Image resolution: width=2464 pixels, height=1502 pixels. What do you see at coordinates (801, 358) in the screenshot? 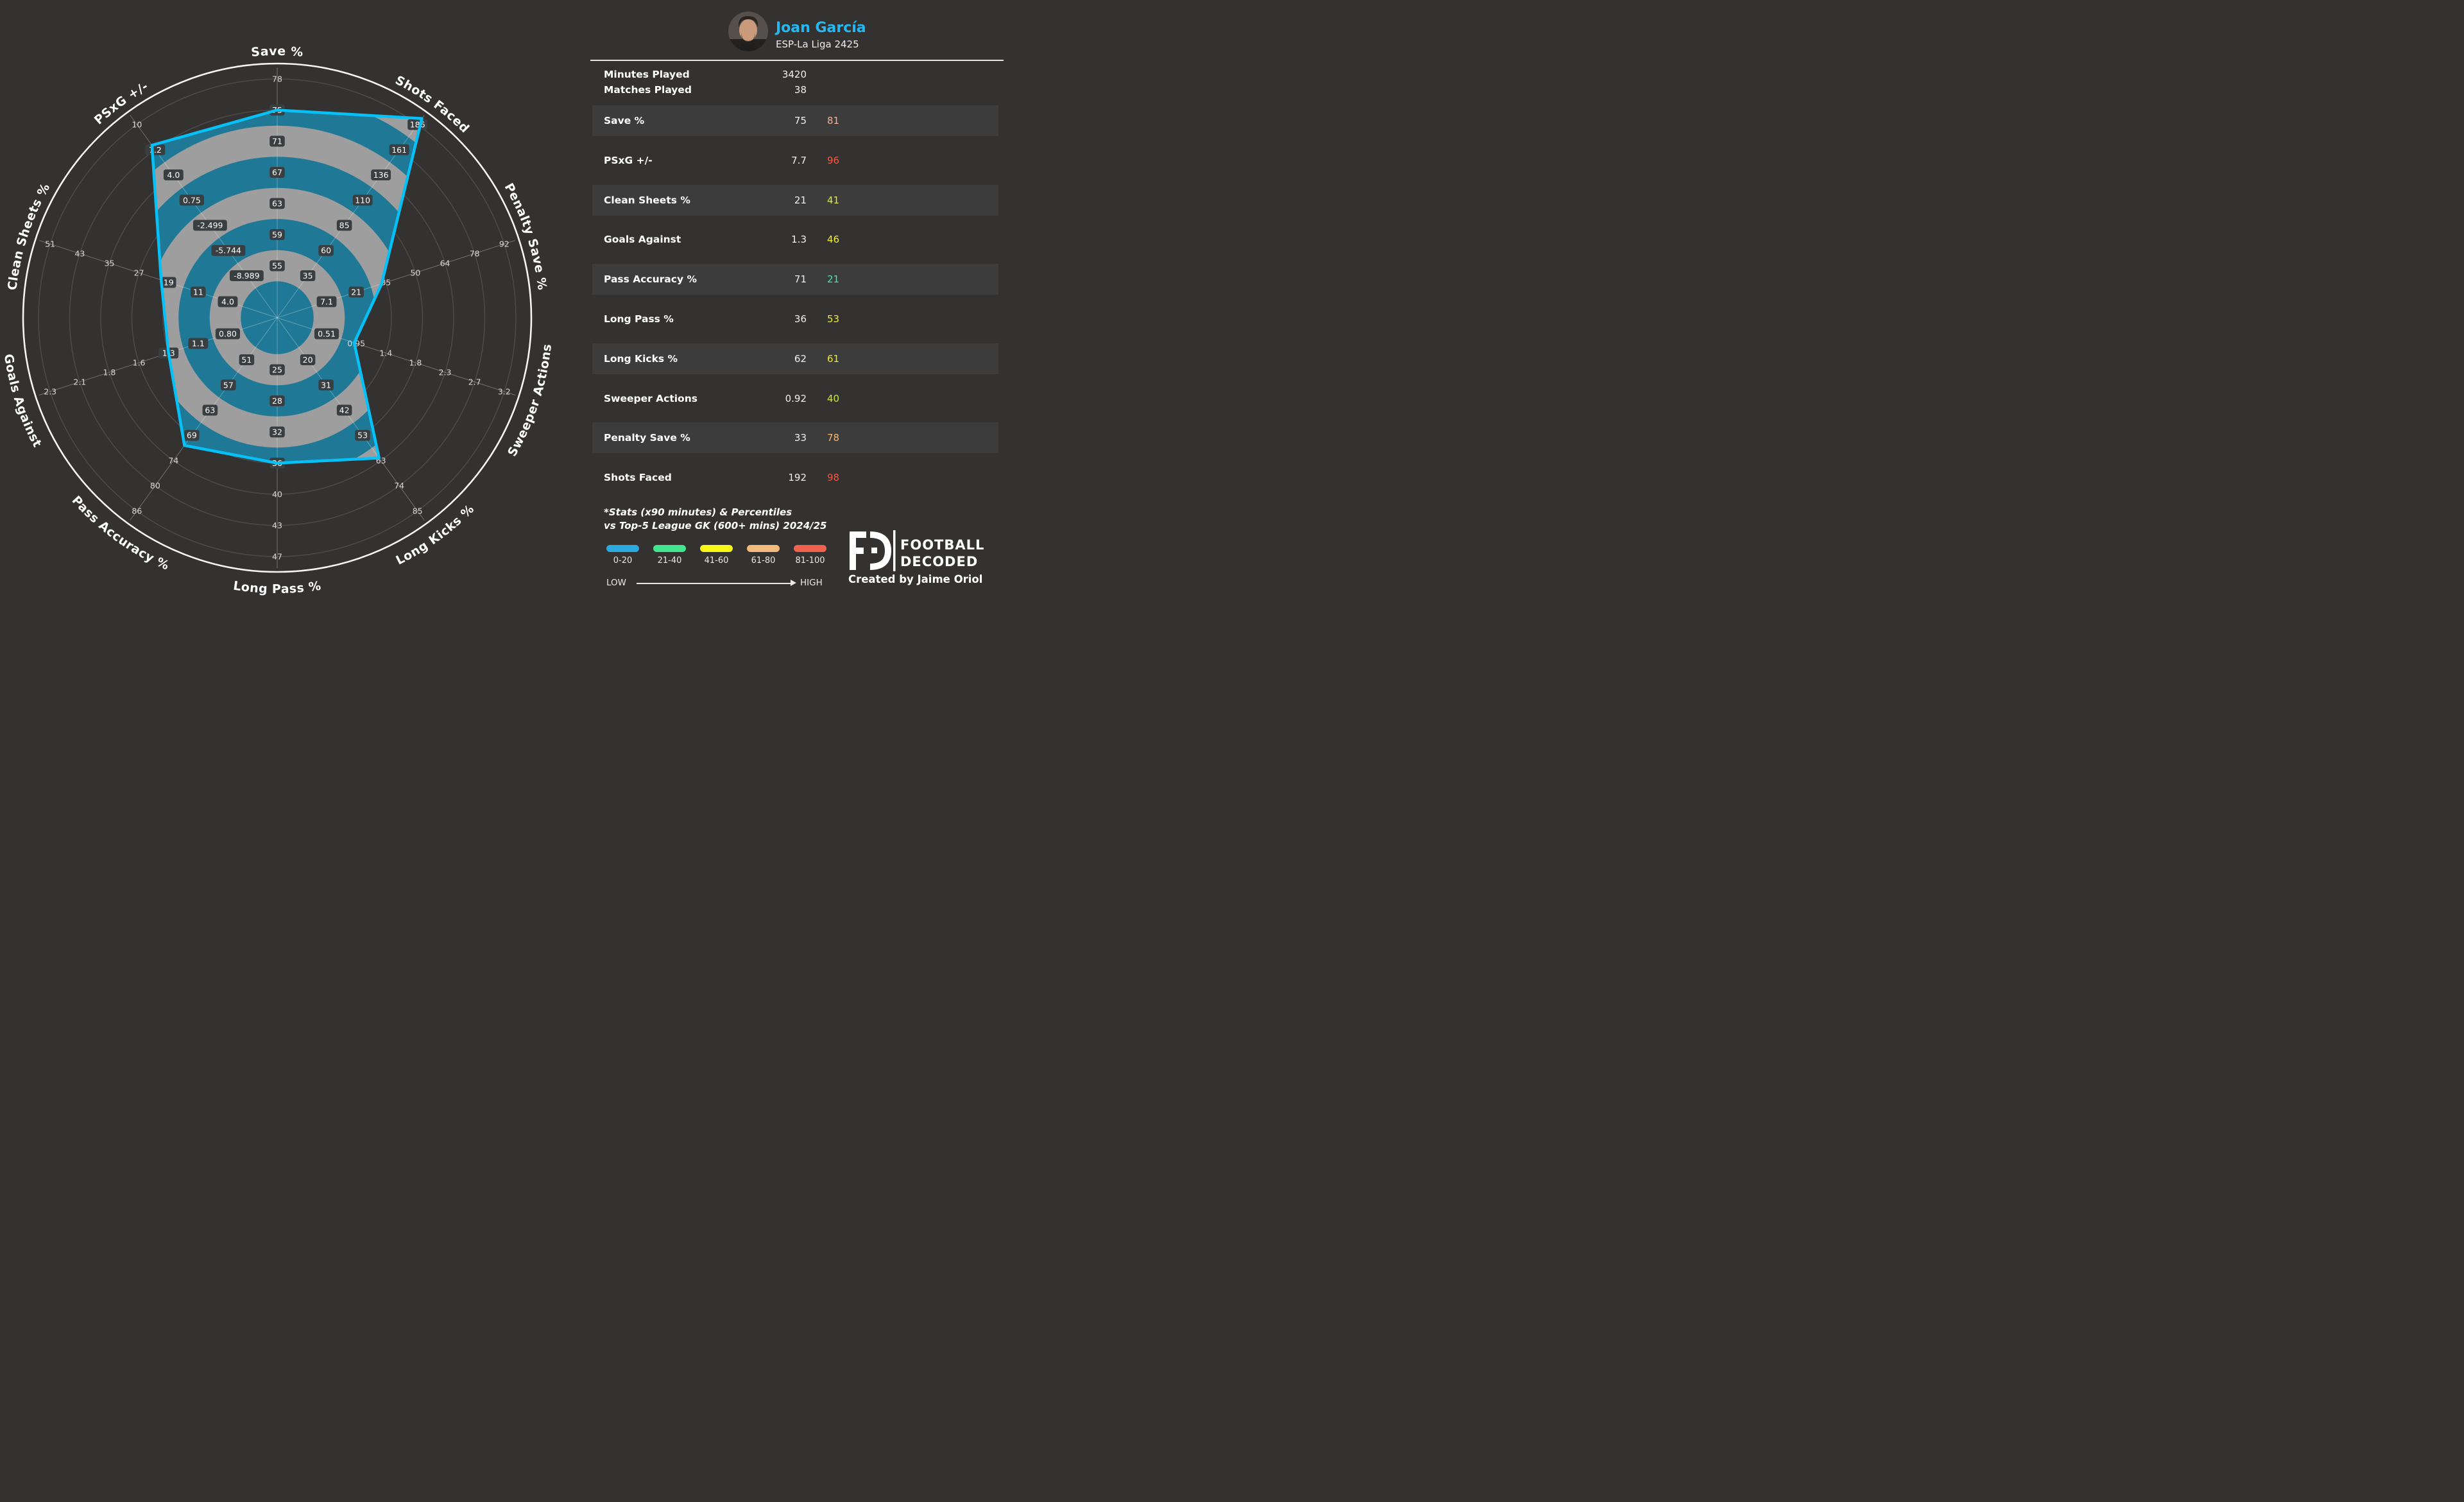
I see `stat-value: 62` at bounding box center [801, 358].